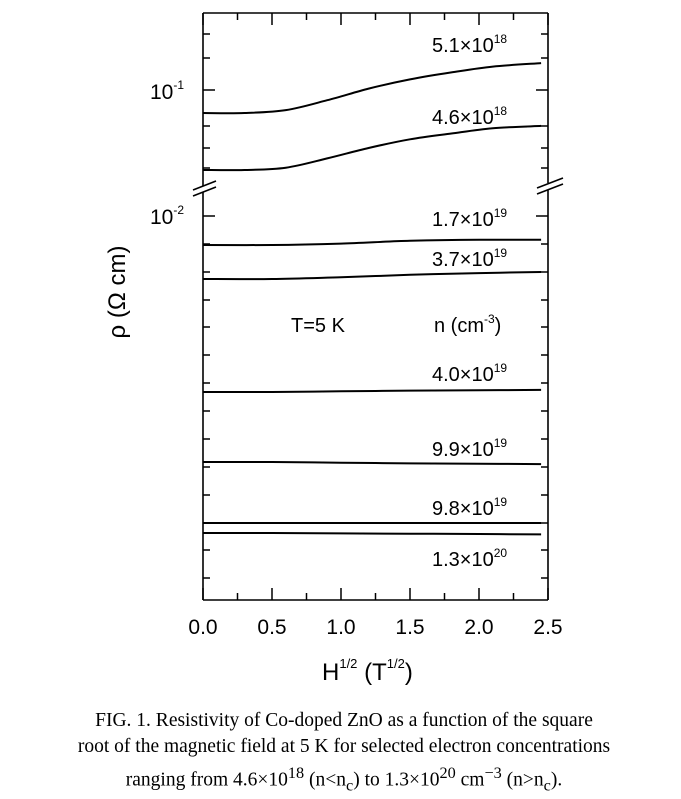 This screenshot has height=799, width=681. What do you see at coordinates (318, 326) in the screenshot?
I see `temperature-annotation: T=5 K` at bounding box center [318, 326].